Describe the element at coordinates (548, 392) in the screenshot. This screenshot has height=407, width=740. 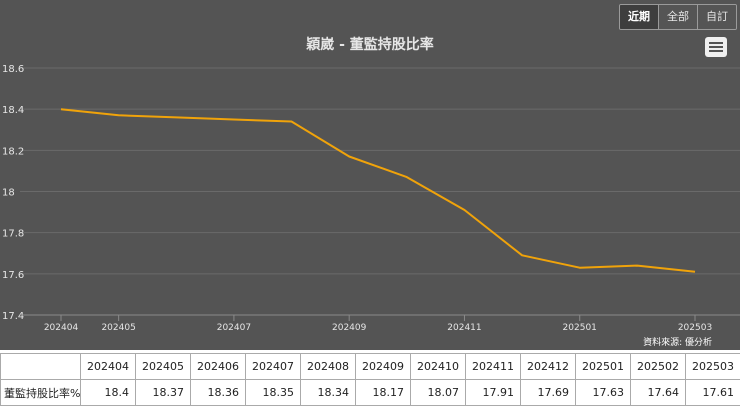
I see `table-value-cell: 17.69` at that location.